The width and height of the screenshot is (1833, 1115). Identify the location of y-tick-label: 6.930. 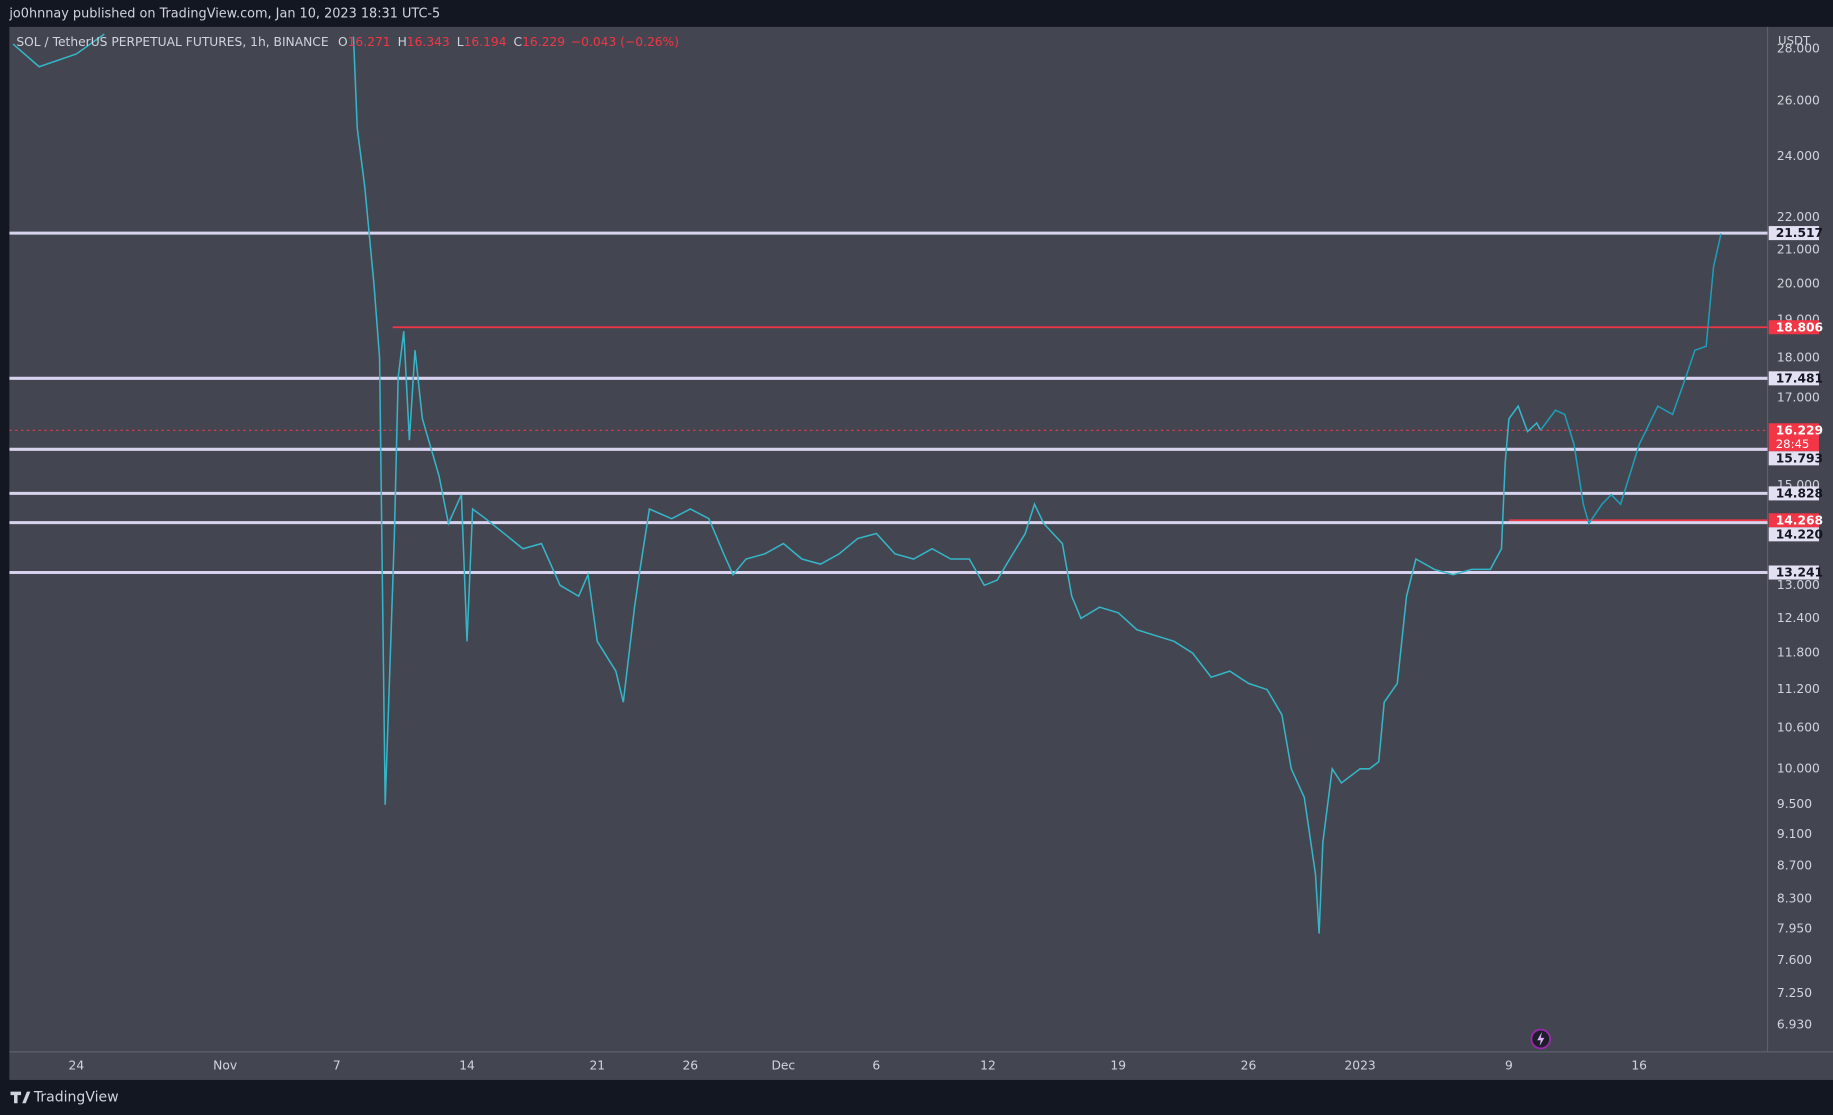
(1794, 1025).